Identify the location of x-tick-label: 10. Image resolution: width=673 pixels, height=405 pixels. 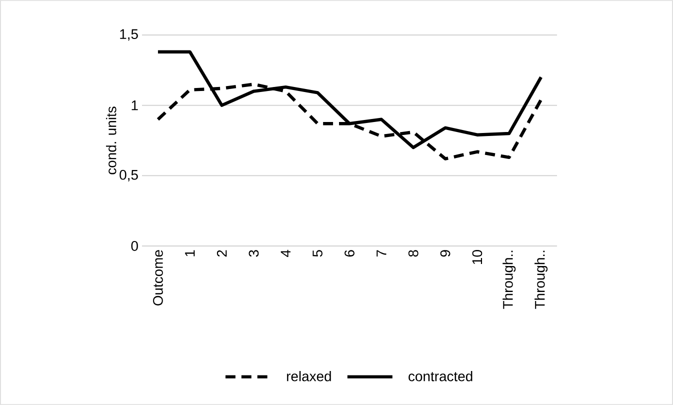
(477, 257).